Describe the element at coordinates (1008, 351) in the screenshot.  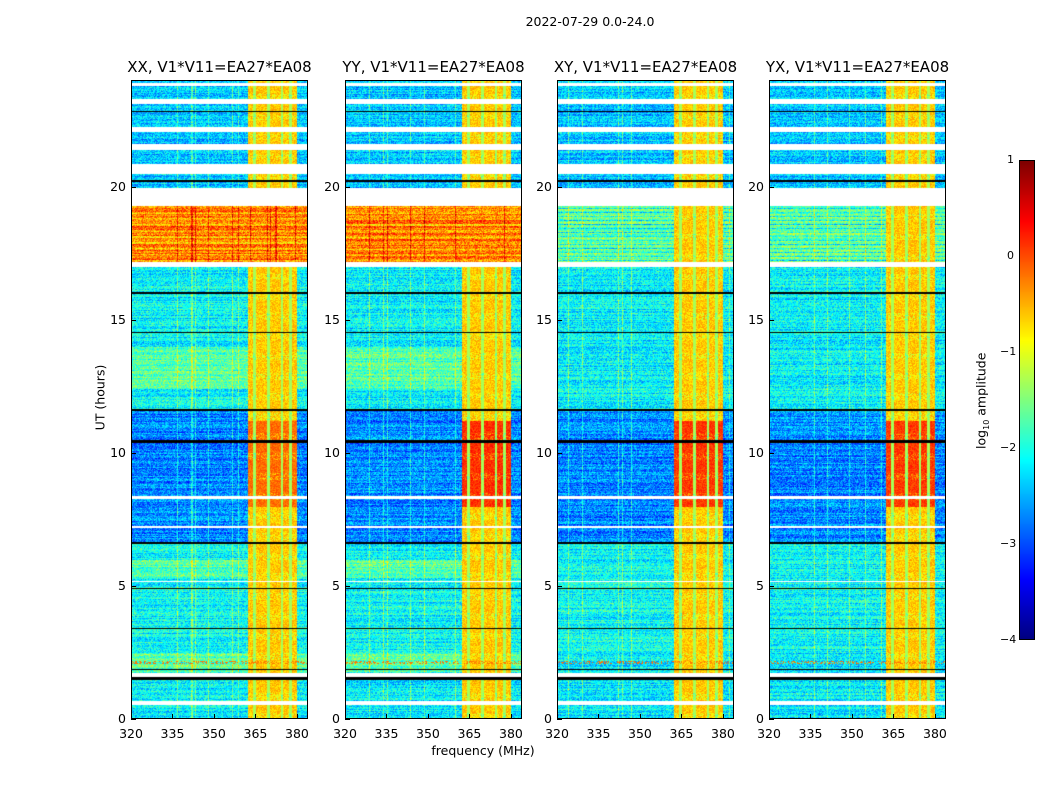
I see `colorbar-tick-label: −1` at that location.